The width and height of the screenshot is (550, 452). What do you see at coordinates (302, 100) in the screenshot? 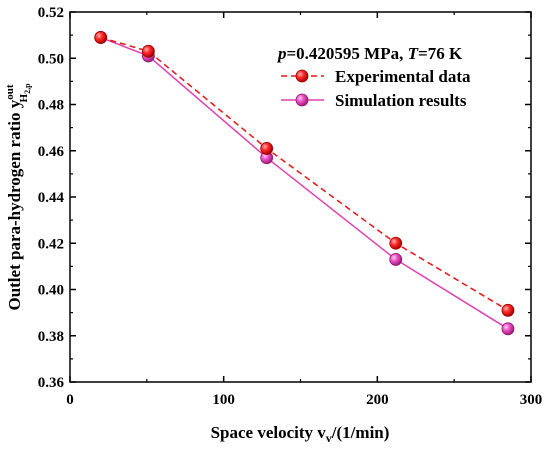
I see `legend-marker-simulation` at bounding box center [302, 100].